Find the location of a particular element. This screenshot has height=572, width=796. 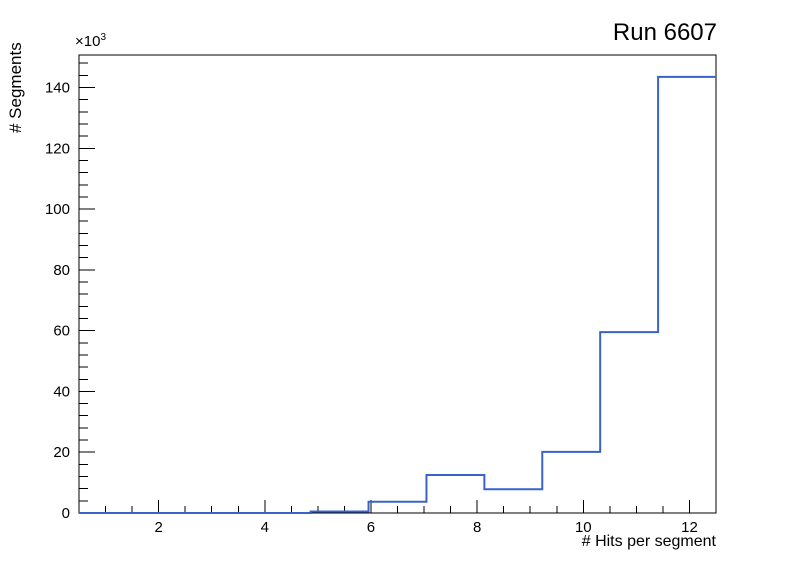

y-axis-power-label: ×10³ is located at coordinates (90, 41).